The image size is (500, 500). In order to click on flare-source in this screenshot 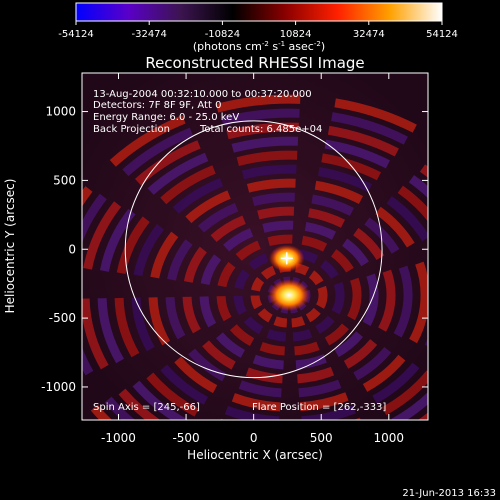, I will do `click(289, 295)`.